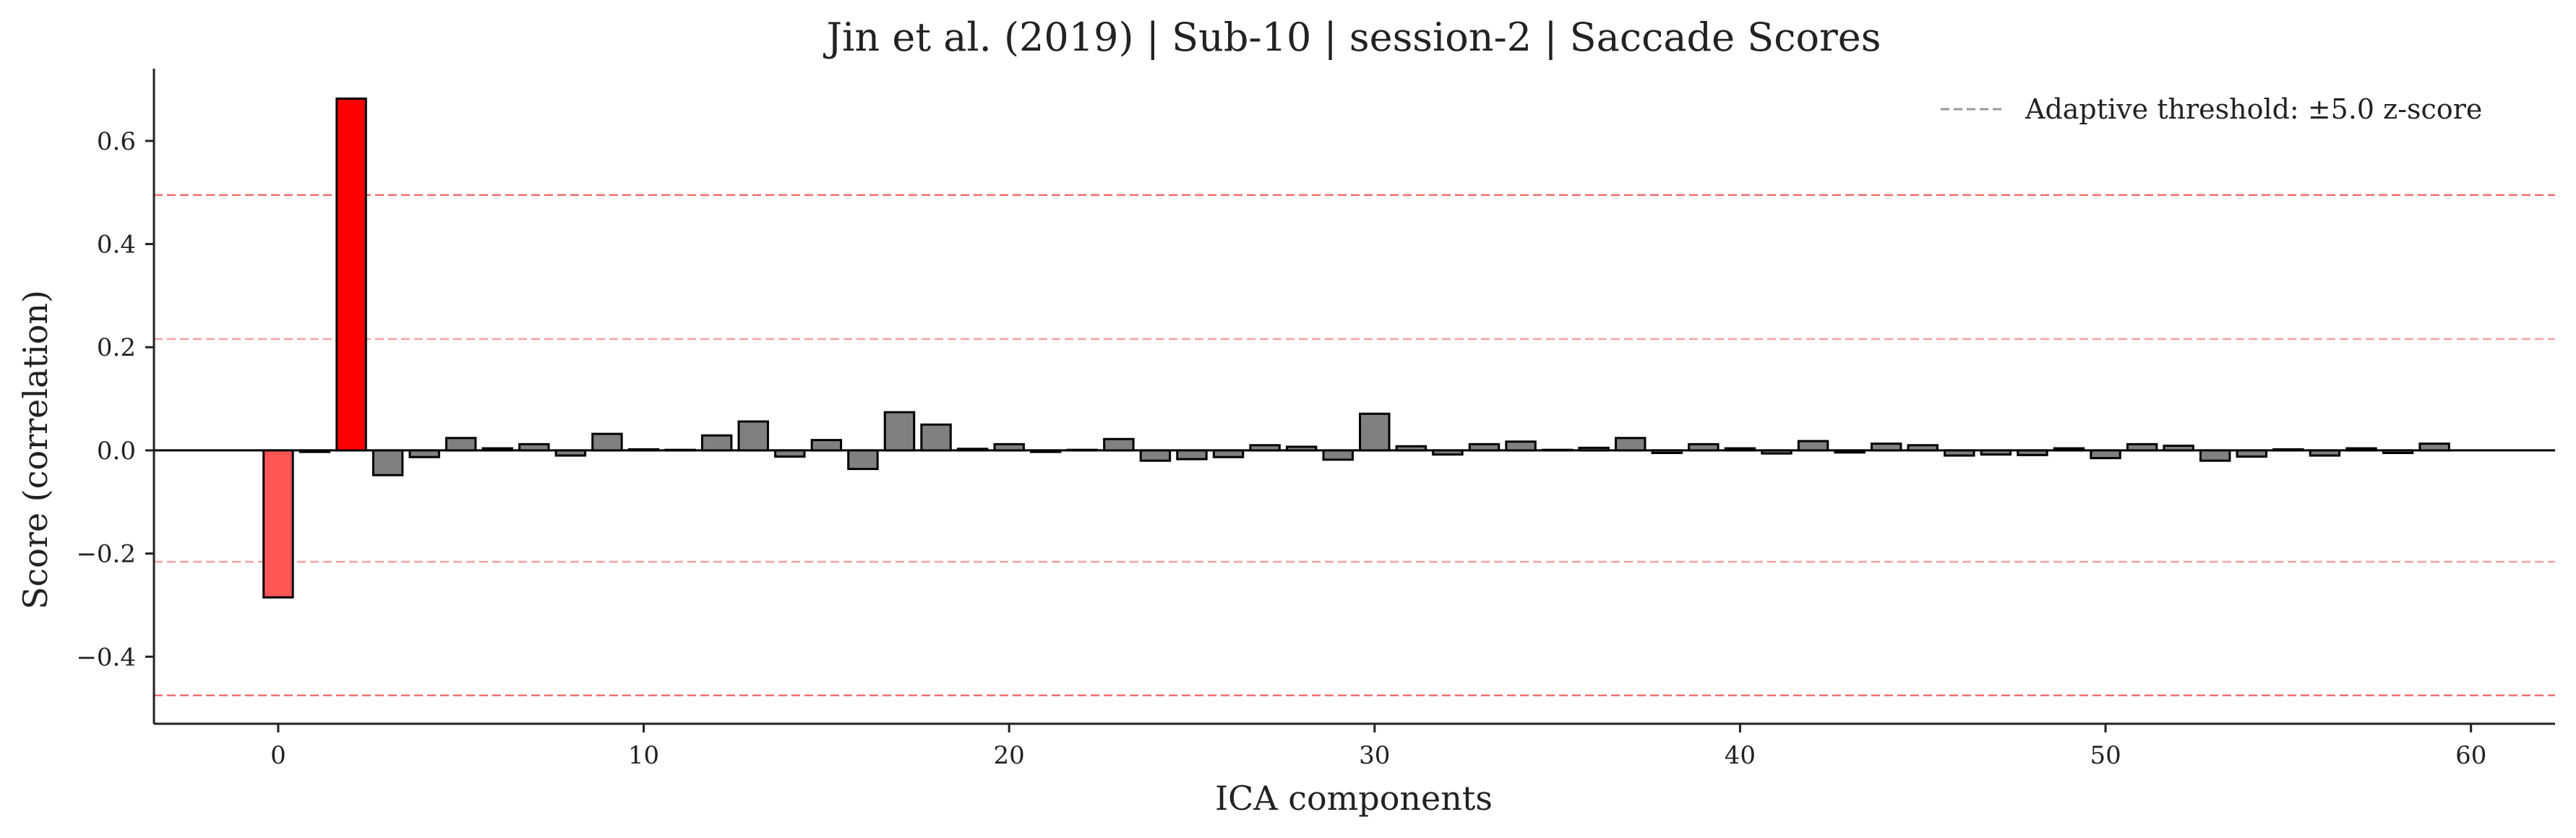 This screenshot has height=838, width=2576. Describe the element at coordinates (2253, 109) in the screenshot. I see `legend-entry-threshold: Adaptive threshold: ±5.0 z-score` at that location.